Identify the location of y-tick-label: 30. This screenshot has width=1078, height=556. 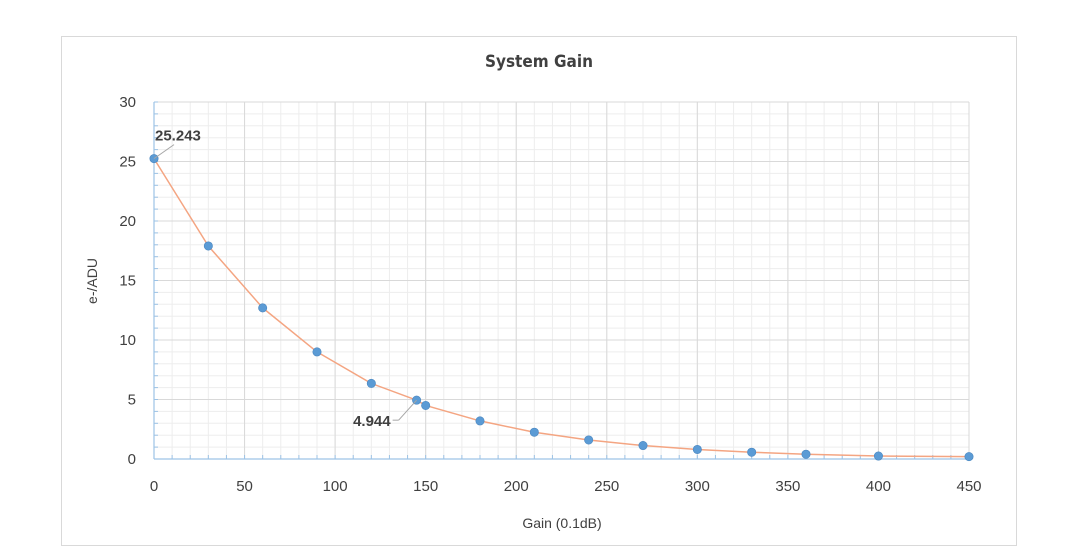
(127, 102).